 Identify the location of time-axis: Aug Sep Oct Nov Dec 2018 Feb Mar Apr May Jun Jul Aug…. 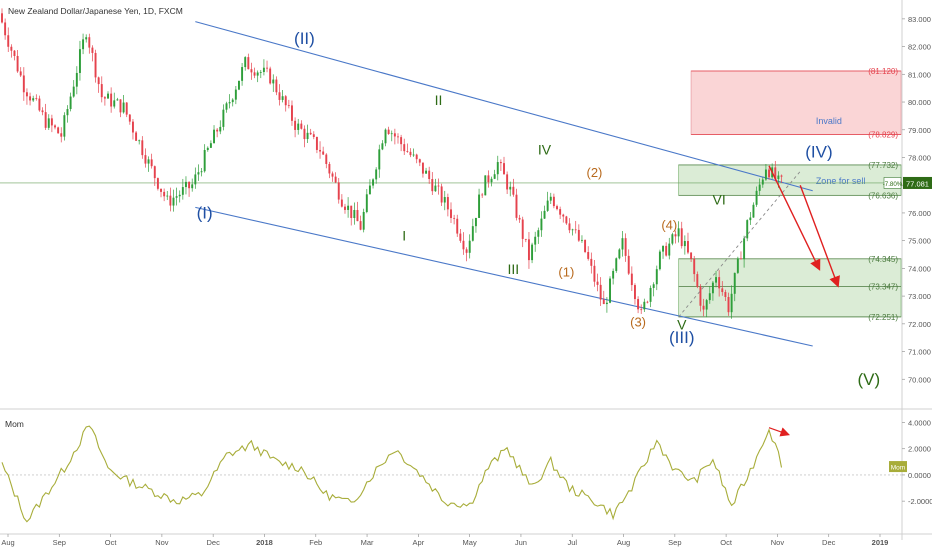
(444, 540).